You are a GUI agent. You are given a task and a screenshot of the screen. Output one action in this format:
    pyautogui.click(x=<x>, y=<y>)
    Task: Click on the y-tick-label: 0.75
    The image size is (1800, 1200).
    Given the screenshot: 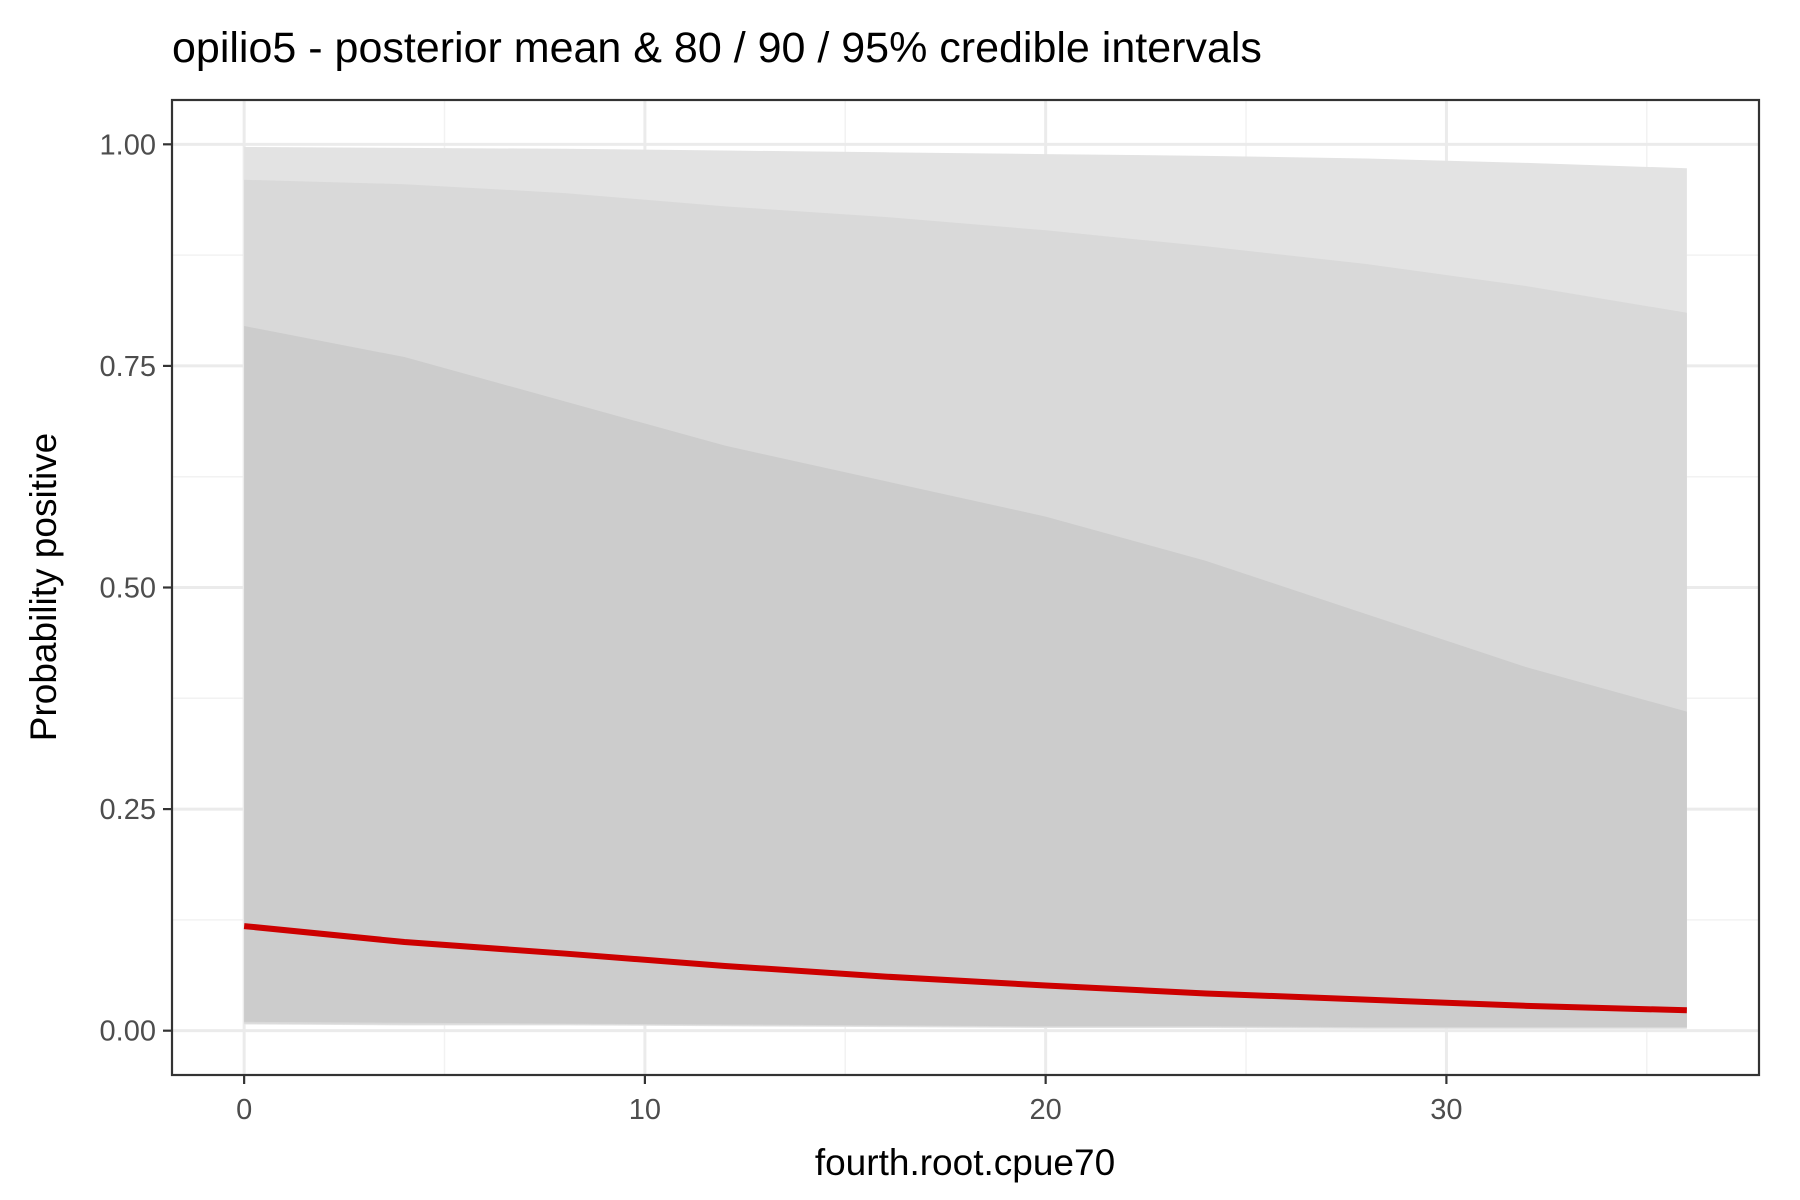 What is the action you would take?
    pyautogui.click(x=128, y=367)
    